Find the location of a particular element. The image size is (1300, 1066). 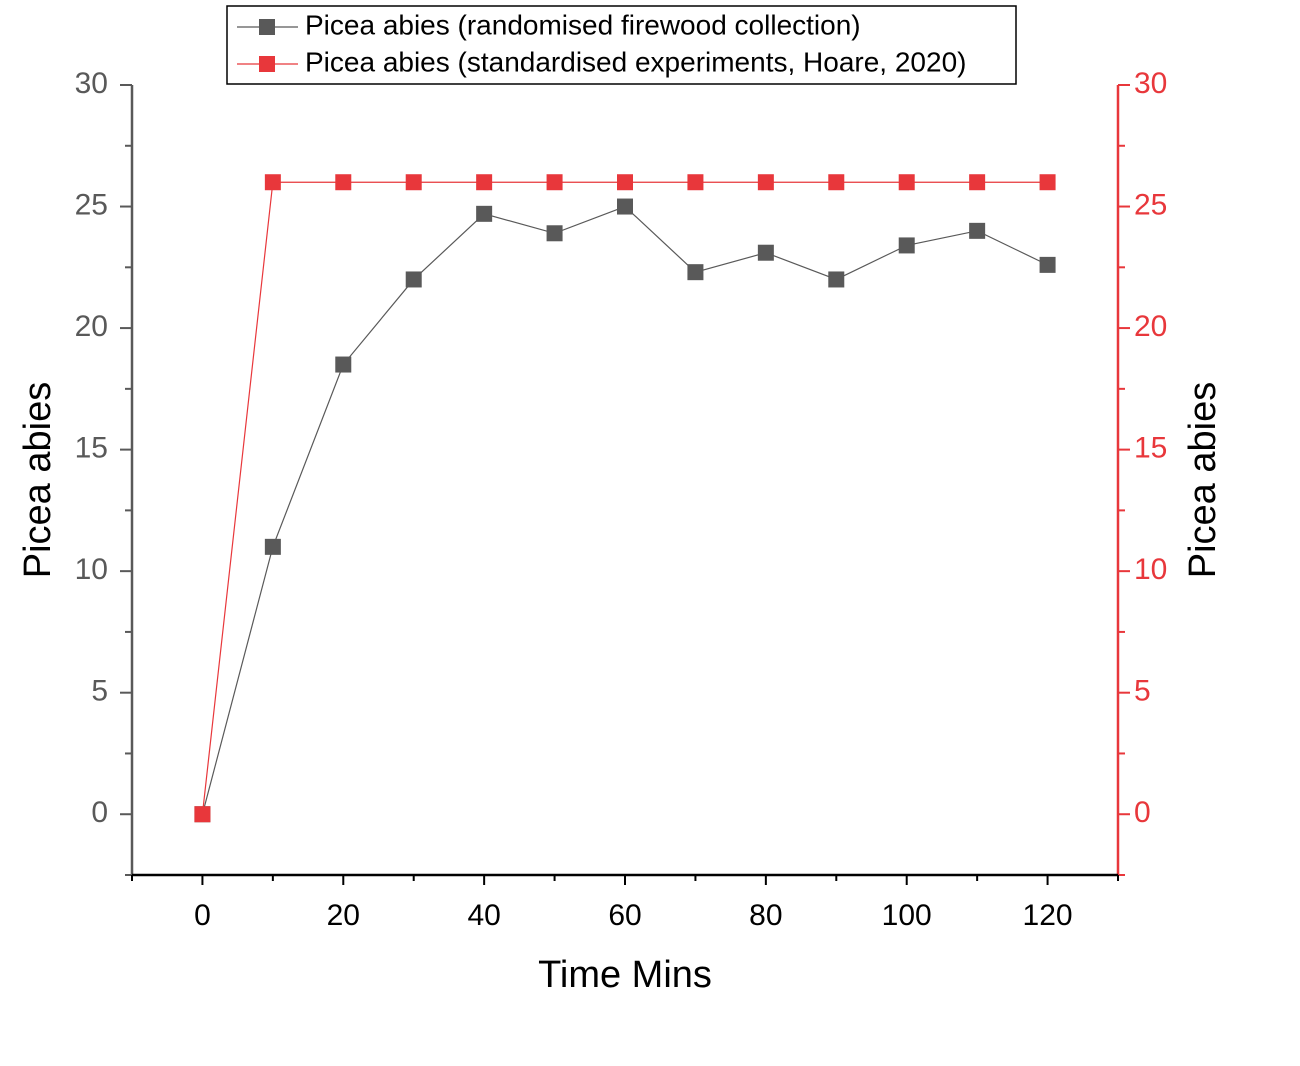

y-tick-label: 5 is located at coordinates (99, 691).